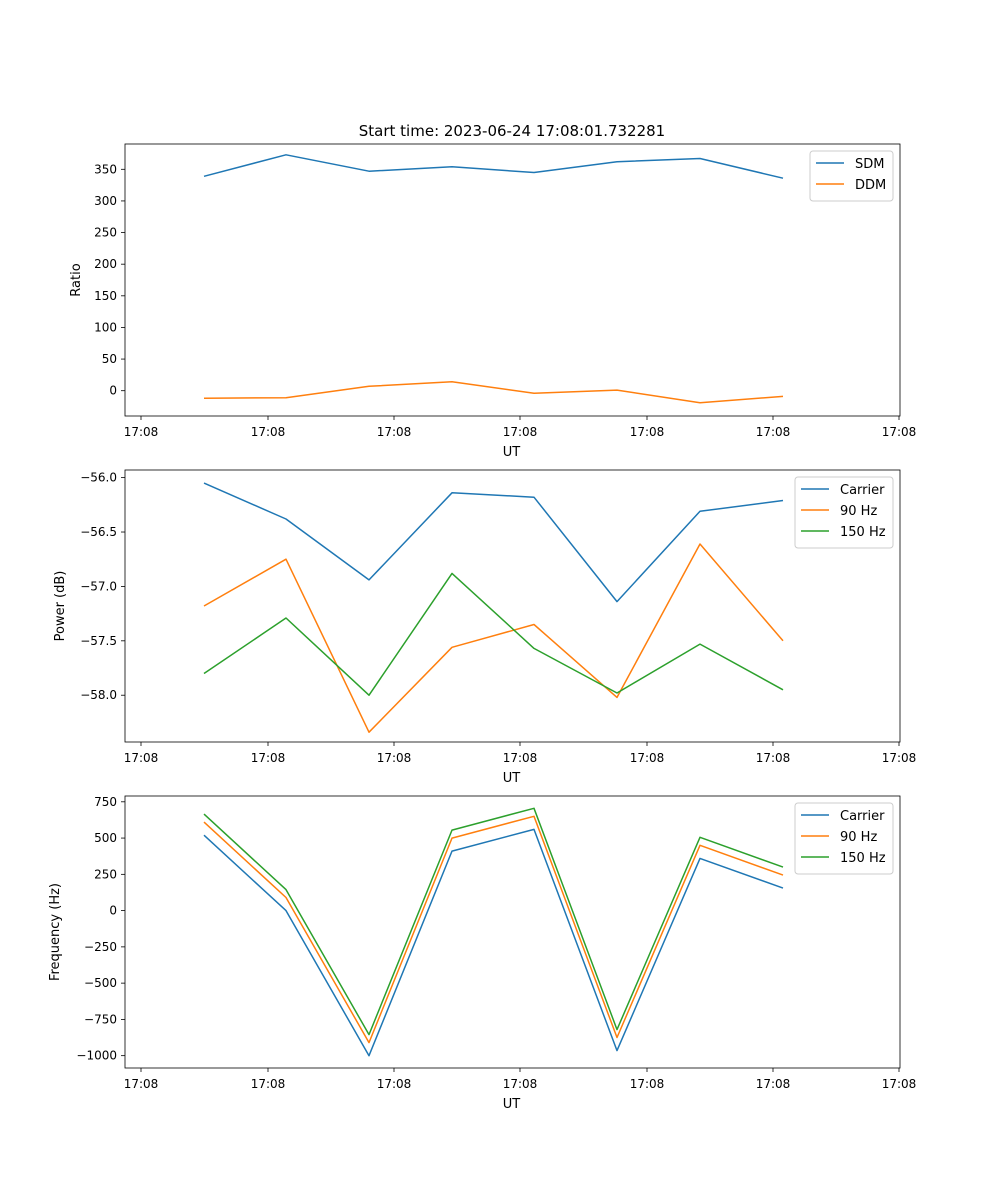  What do you see at coordinates (105, 838) in the screenshot?
I see `y-tick-label: 500` at bounding box center [105, 838].